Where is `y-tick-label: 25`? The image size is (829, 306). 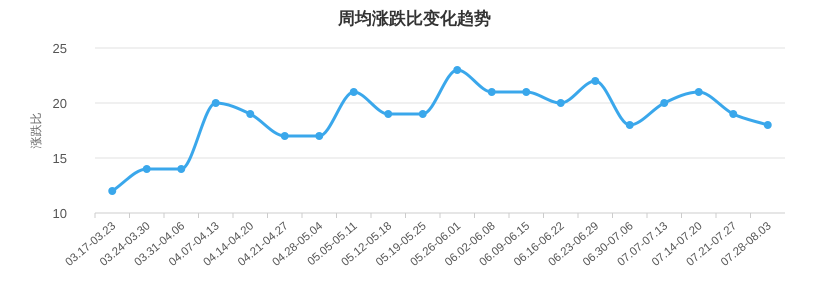 y-tick-label: 25 is located at coordinates (59, 48).